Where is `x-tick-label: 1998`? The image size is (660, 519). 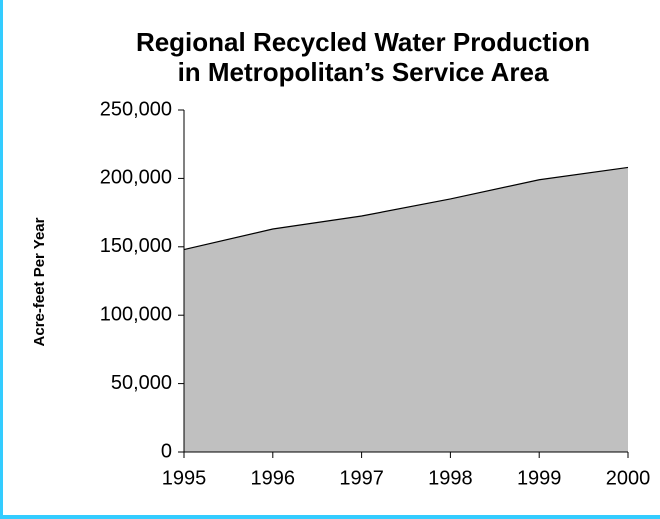
x-tick-label: 1998 is located at coordinates (450, 478).